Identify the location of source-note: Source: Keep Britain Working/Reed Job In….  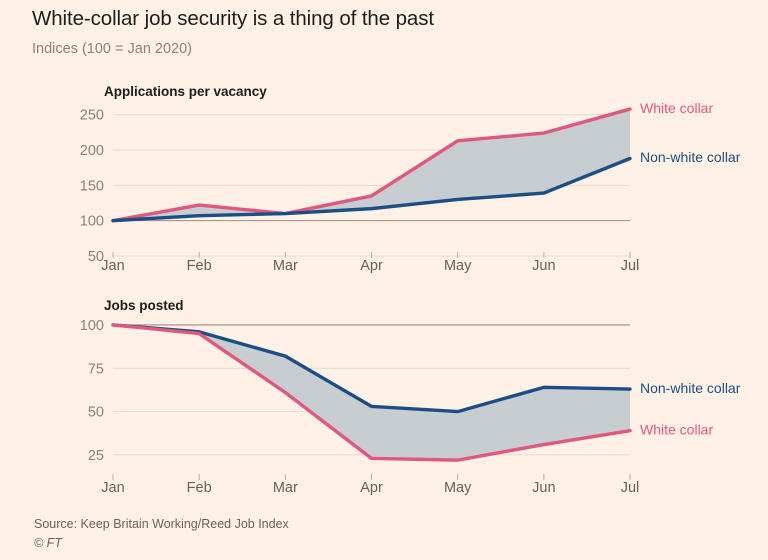
(161, 524).